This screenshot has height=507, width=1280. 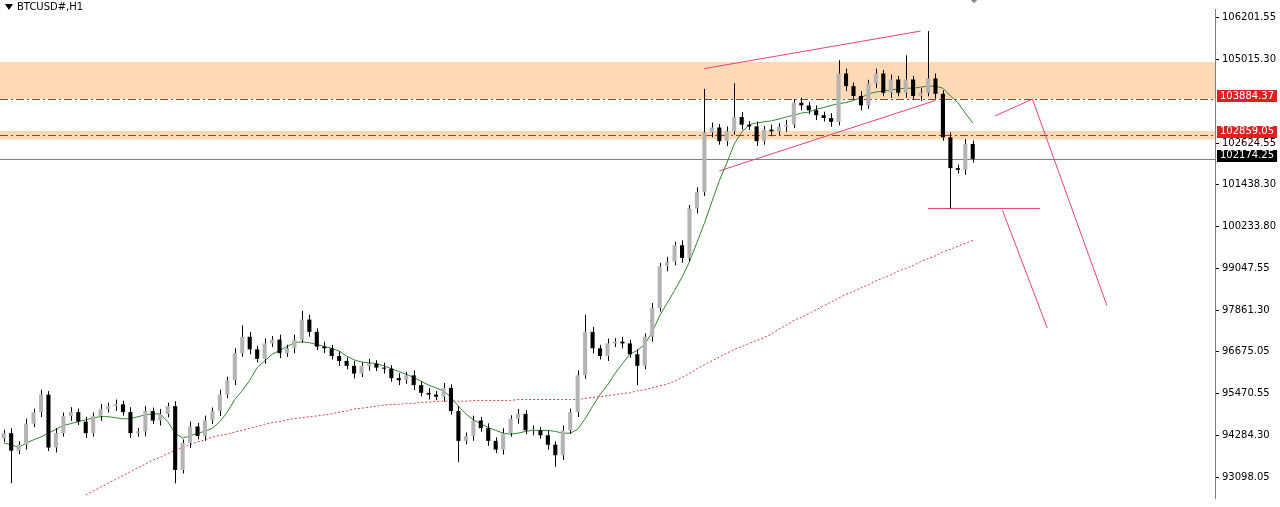 I want to click on y-tick-label: 105015.30, so click(x=1249, y=58).